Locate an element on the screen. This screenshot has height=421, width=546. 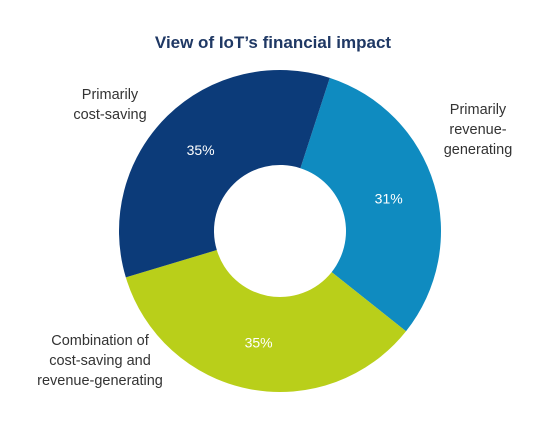
slice-label-0: Primarily revenue-generating is located at coordinates (478, 130).